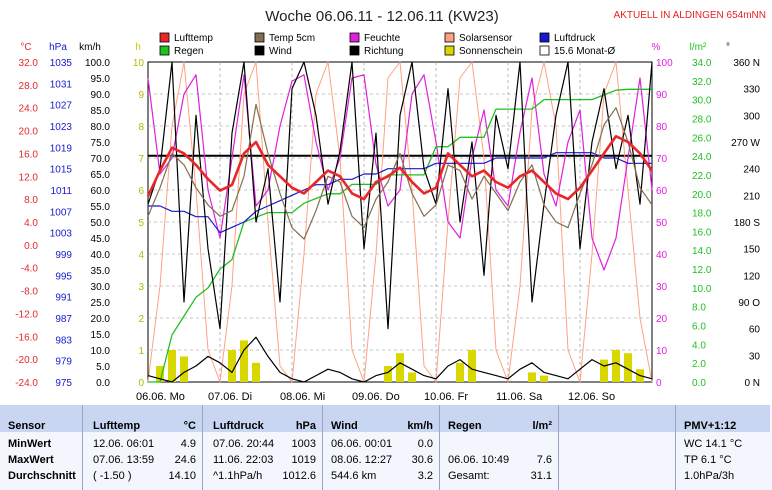 This screenshot has height=490, width=772. I want to click on row-avg: Durchschnitt, so click(42, 476).